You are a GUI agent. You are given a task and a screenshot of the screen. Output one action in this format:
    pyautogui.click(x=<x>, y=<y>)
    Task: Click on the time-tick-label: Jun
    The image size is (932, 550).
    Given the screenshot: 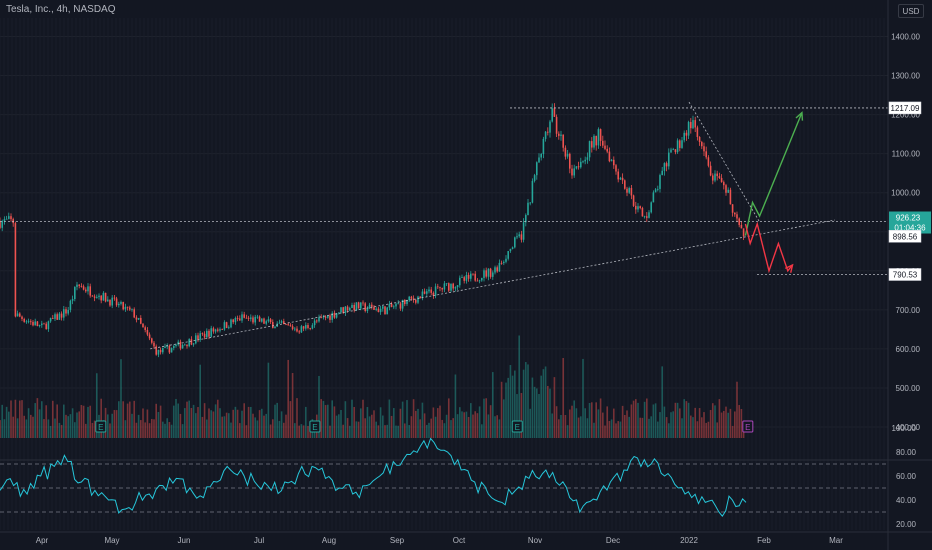 What is the action you would take?
    pyautogui.click(x=184, y=540)
    